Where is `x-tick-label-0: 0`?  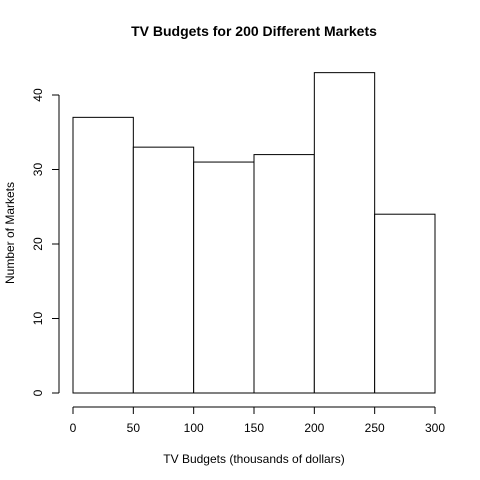 x-tick-label-0: 0 is located at coordinates (73, 428).